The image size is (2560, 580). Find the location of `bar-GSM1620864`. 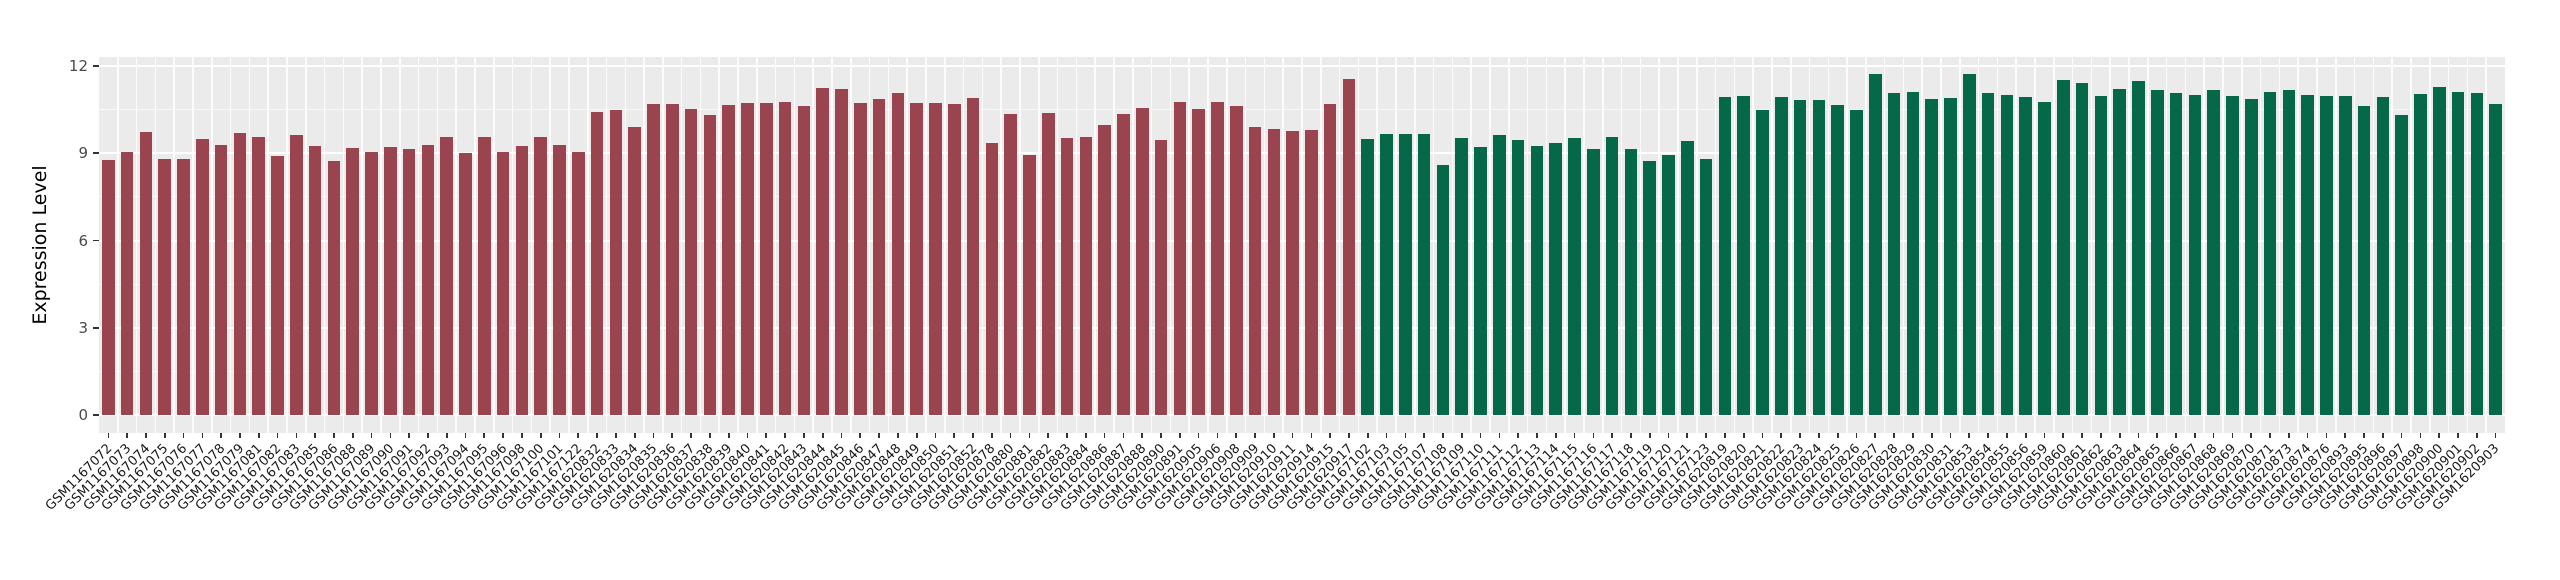

bar-GSM1620864 is located at coordinates (2138, 248).